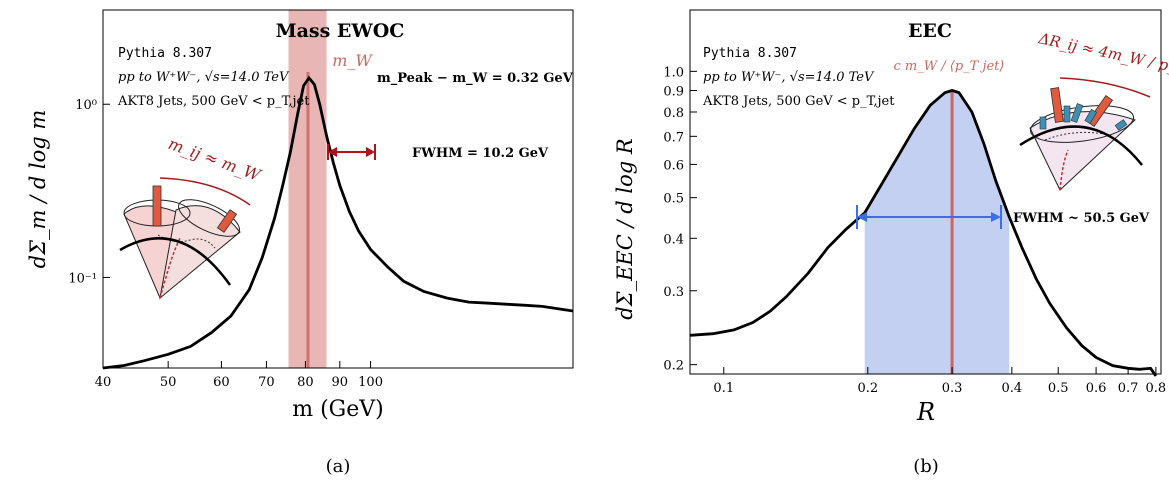 The image size is (1169, 481). Describe the element at coordinates (351, 152) in the screenshot. I see `panel-a-fwhm-arrow` at that location.